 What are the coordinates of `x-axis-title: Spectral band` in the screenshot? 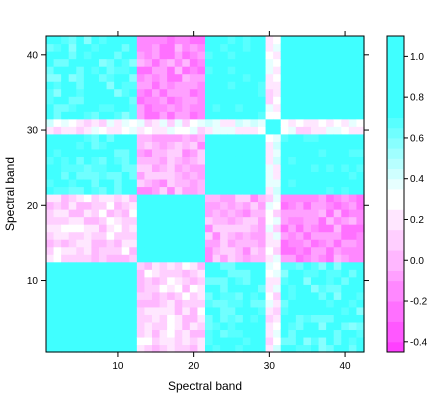 It's located at (205, 386).